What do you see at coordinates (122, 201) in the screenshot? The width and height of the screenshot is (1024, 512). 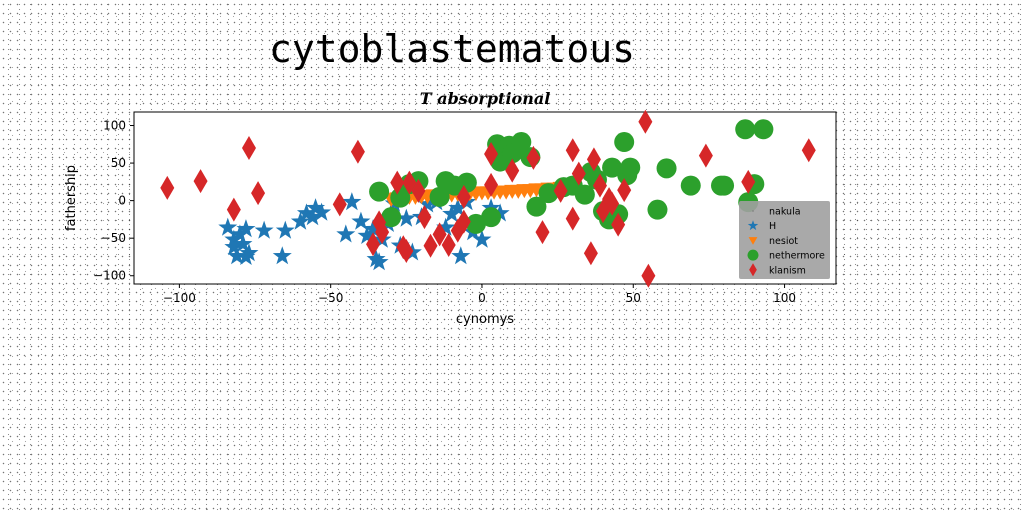 I see `y-tick-label-2: 0` at bounding box center [122, 201].